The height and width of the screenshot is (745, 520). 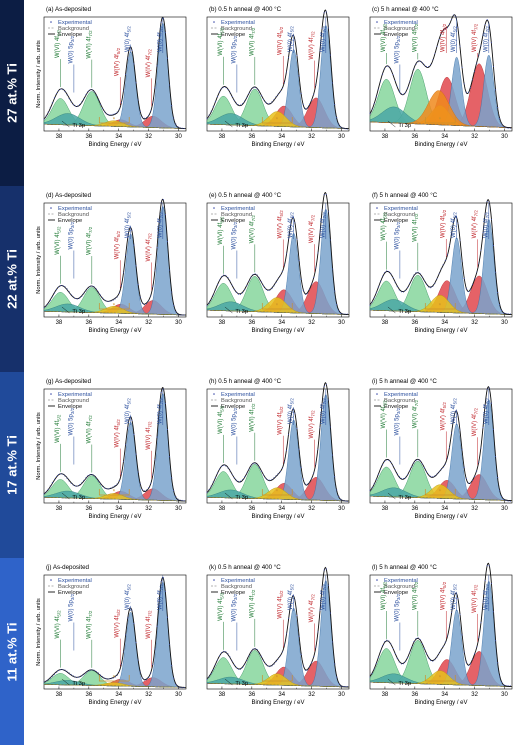 I want to click on x-tick-label: 32, so click(x=148, y=323).